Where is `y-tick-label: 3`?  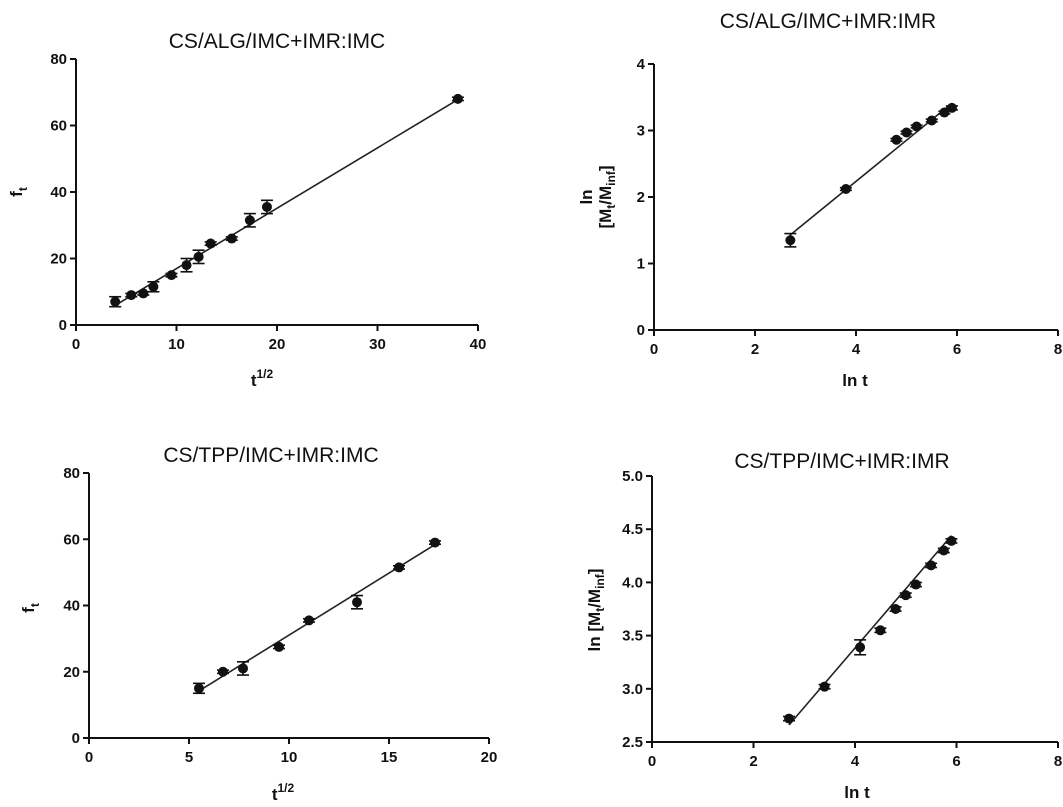
y-tick-label: 3 is located at coordinates (641, 131).